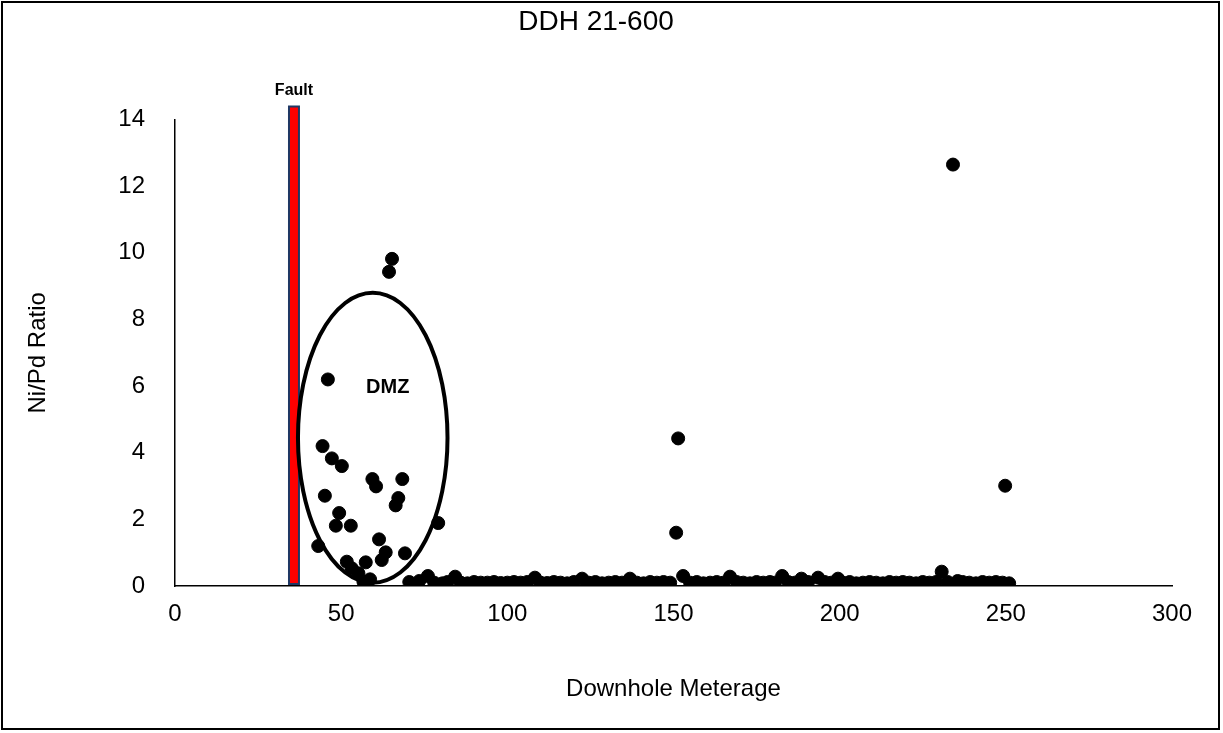 The image size is (1223, 733). I want to click on y-tick-label: 2, so click(138, 517).